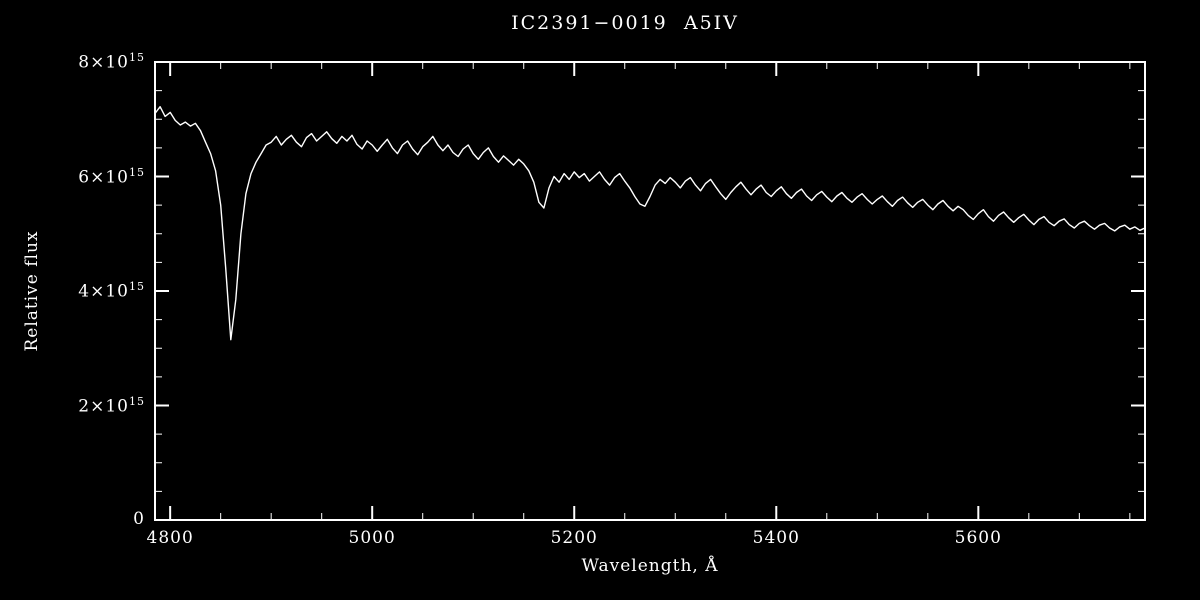 The width and height of the screenshot is (1200, 600). I want to click on y-tick-label: 0, so click(139, 519).